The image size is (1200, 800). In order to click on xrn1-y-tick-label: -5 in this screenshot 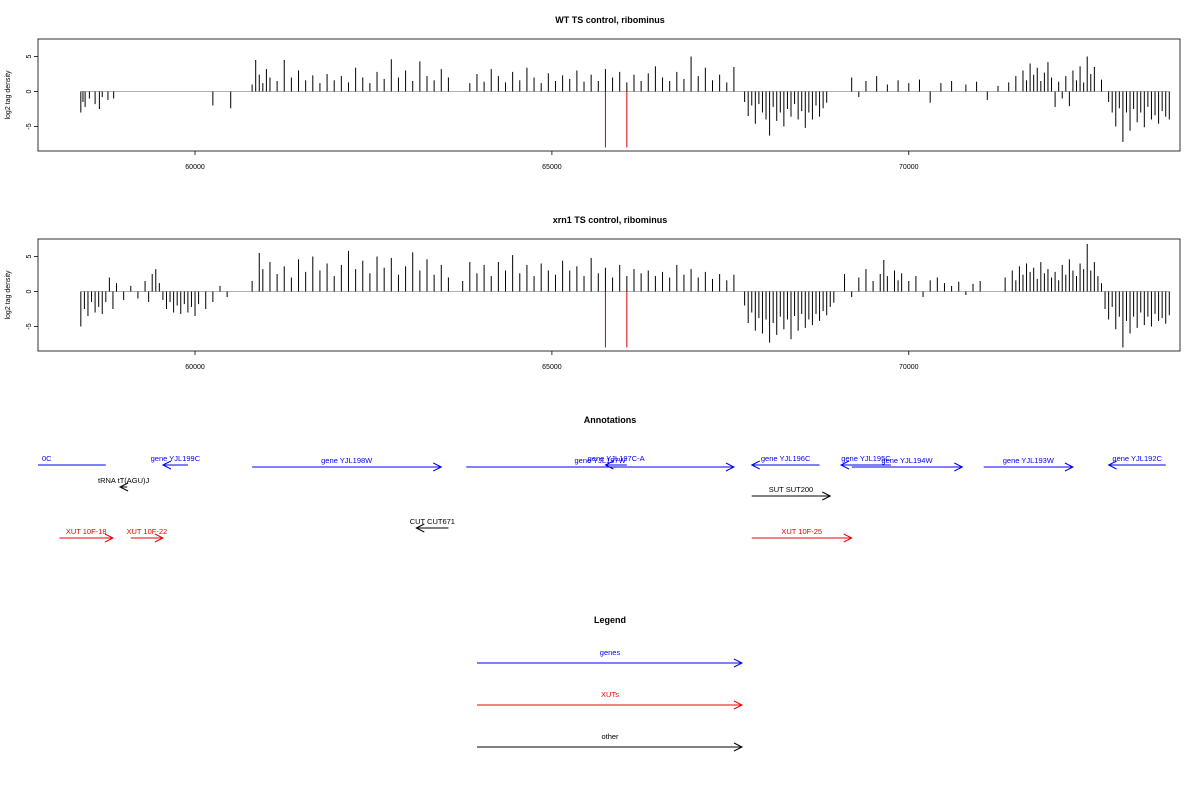, I will do `click(29, 326)`.